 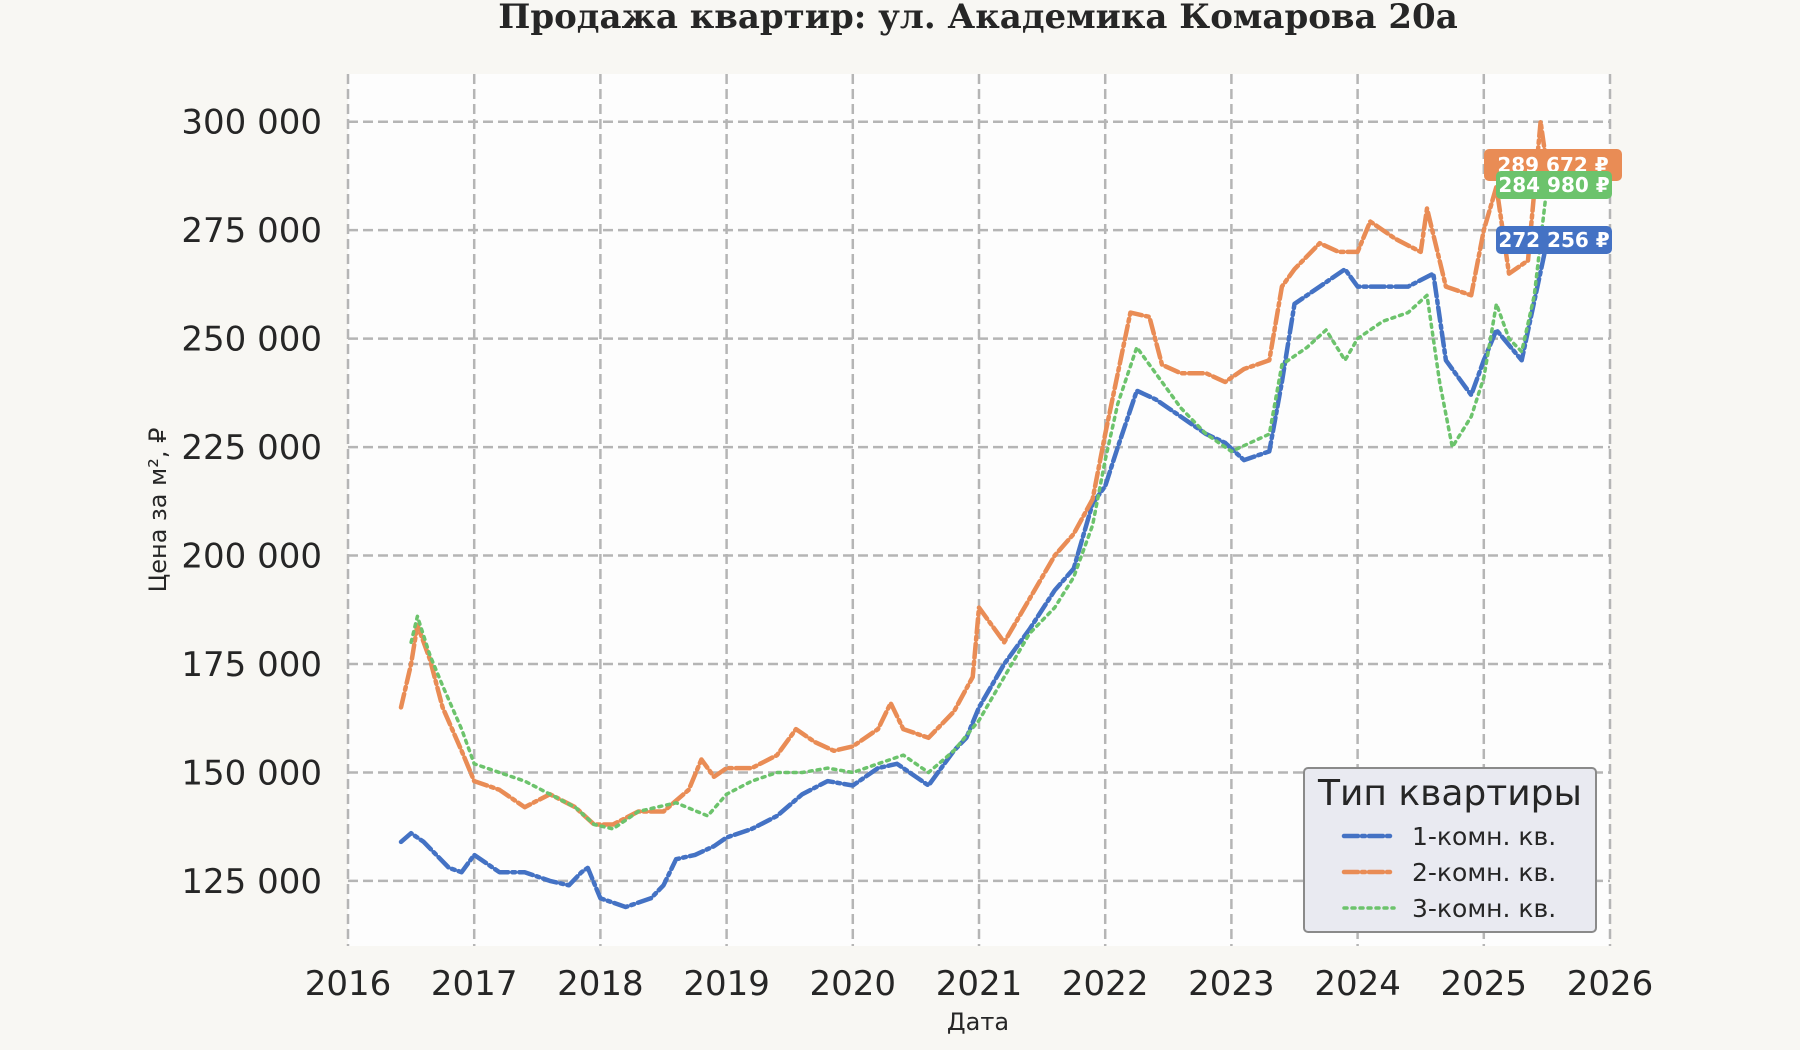 What do you see at coordinates (853, 984) in the screenshot?
I see `x-tick-label: 2020` at bounding box center [853, 984].